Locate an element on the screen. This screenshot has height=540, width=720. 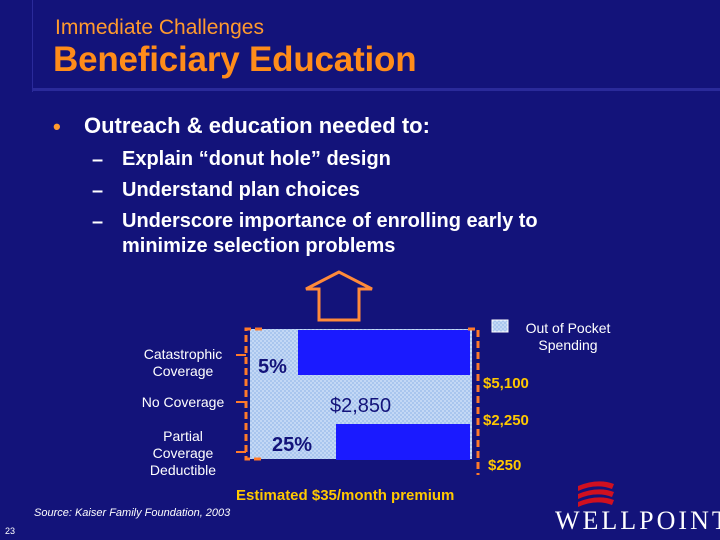
donut-amount: $2,850 is located at coordinates (361, 406).